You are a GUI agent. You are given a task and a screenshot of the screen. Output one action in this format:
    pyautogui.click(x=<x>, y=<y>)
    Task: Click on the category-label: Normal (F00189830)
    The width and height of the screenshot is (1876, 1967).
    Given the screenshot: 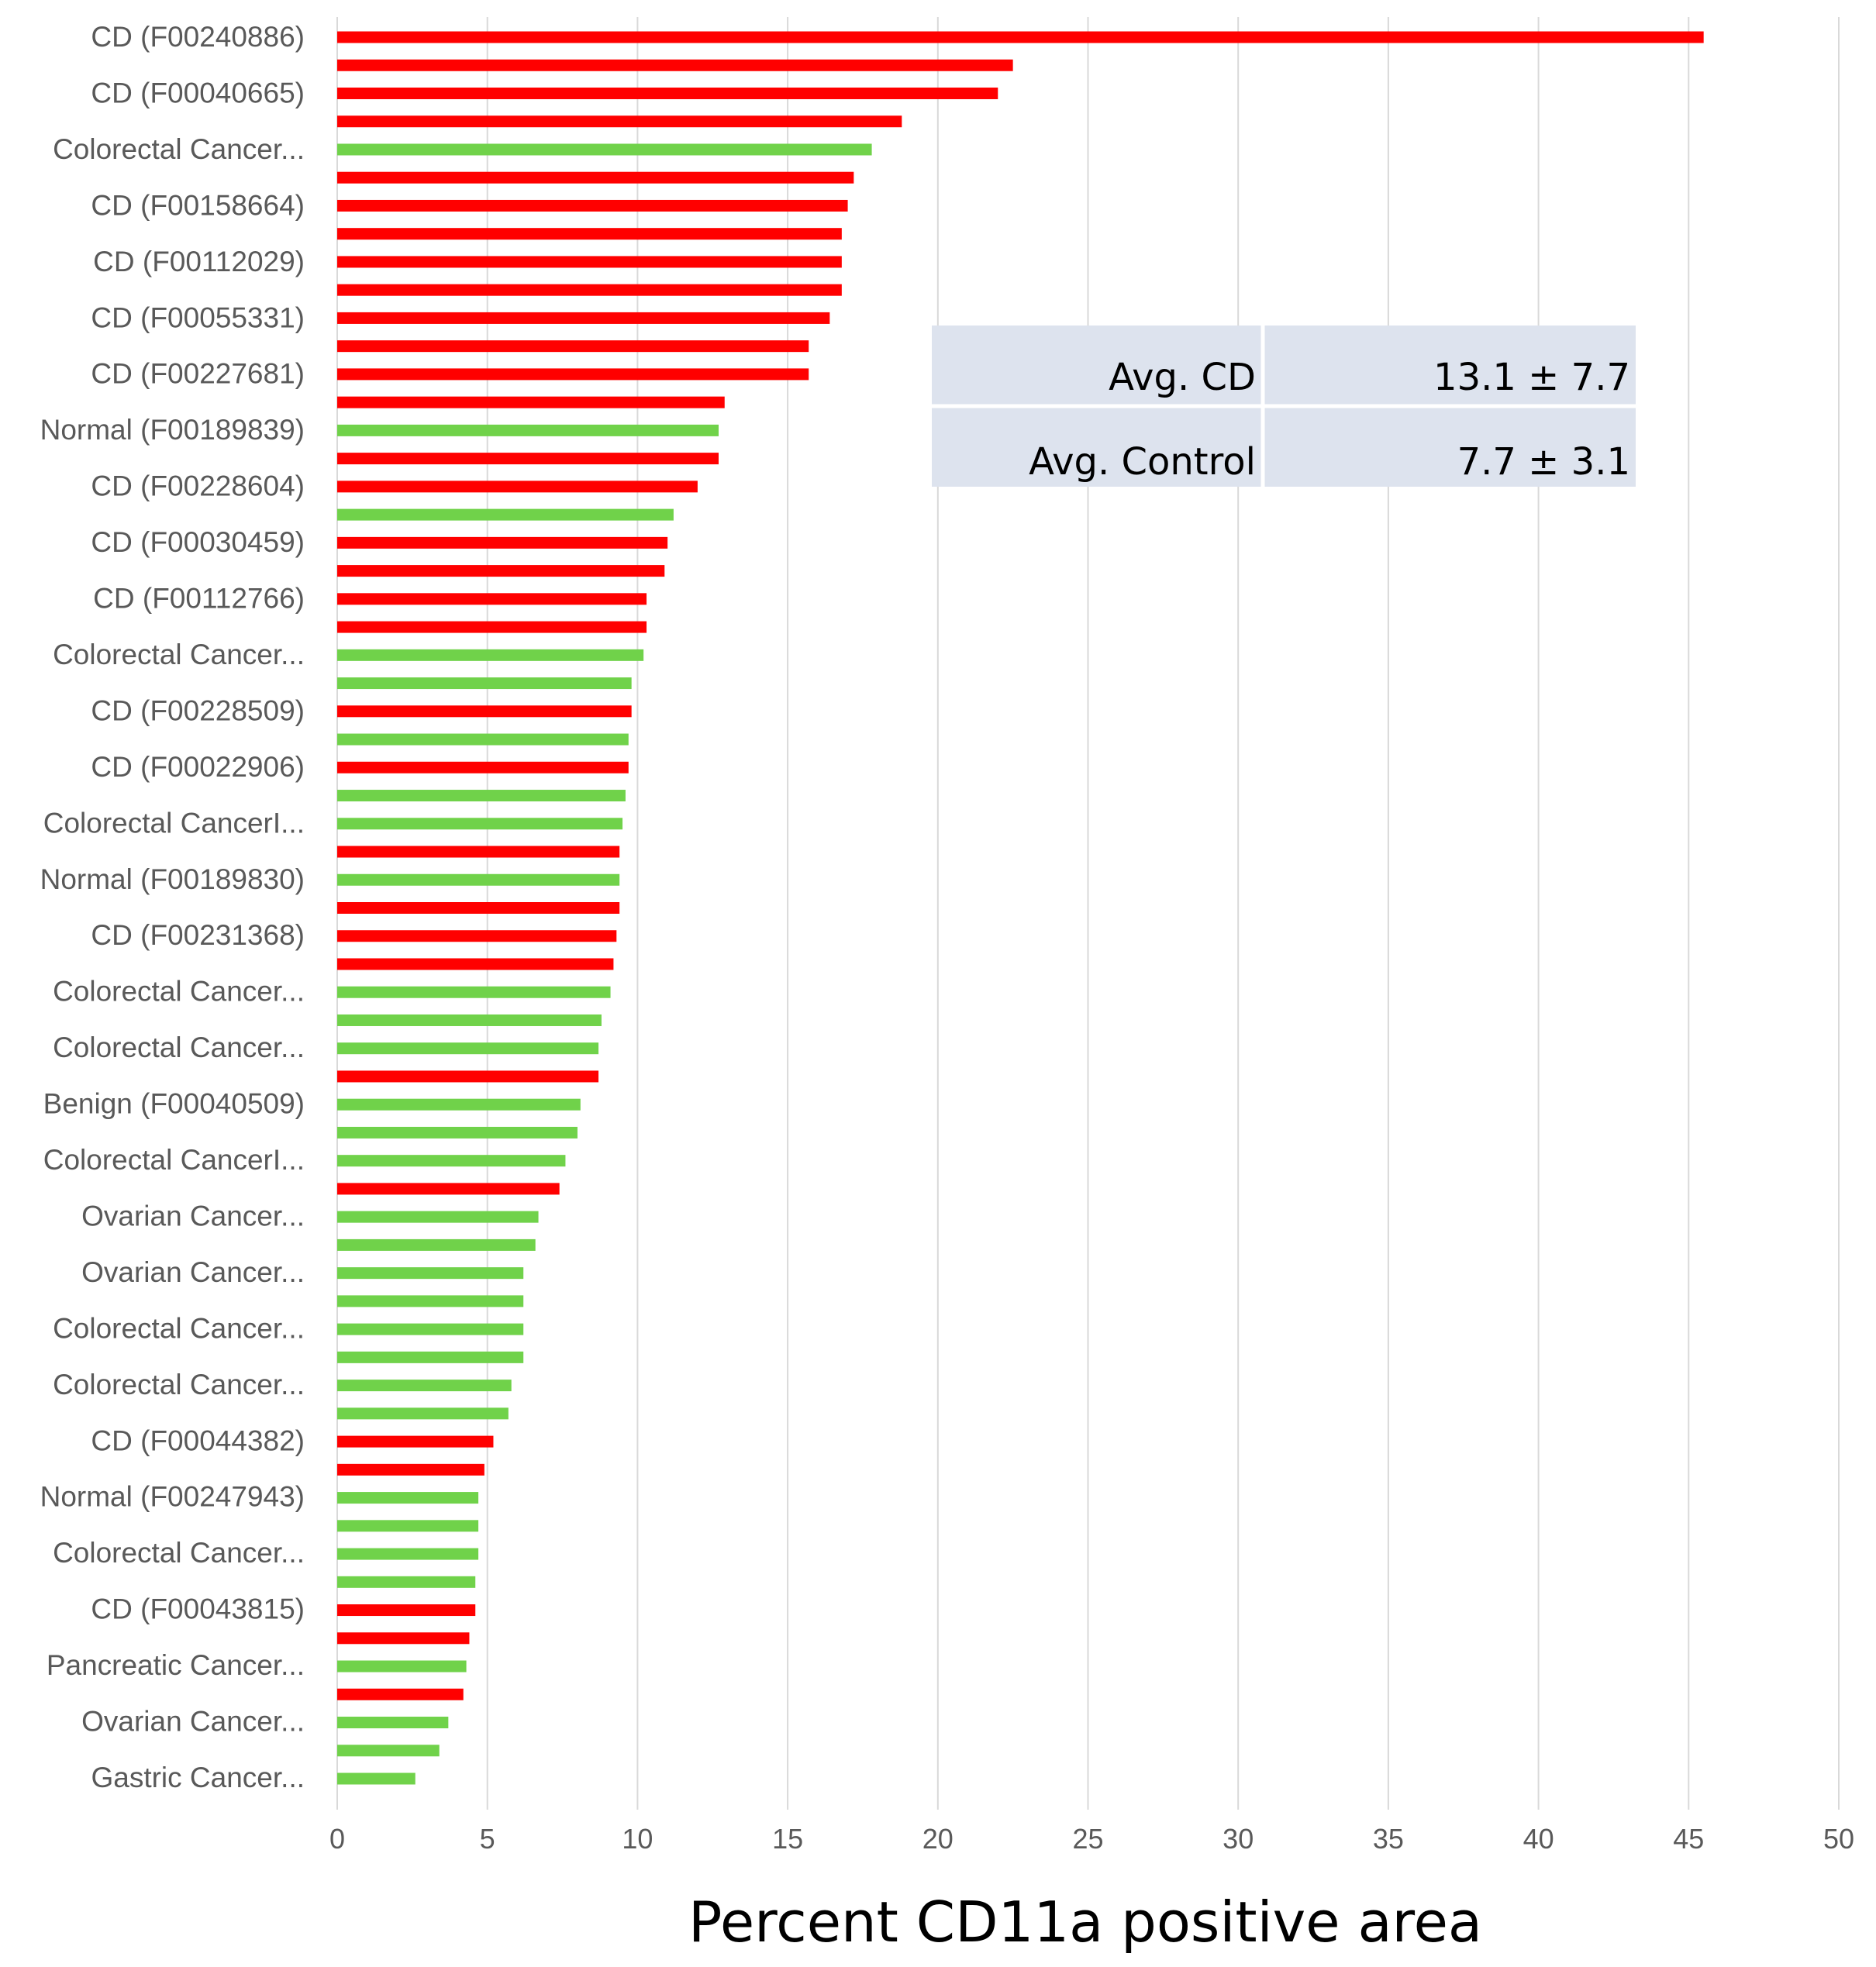 What is the action you would take?
    pyautogui.click(x=172, y=879)
    